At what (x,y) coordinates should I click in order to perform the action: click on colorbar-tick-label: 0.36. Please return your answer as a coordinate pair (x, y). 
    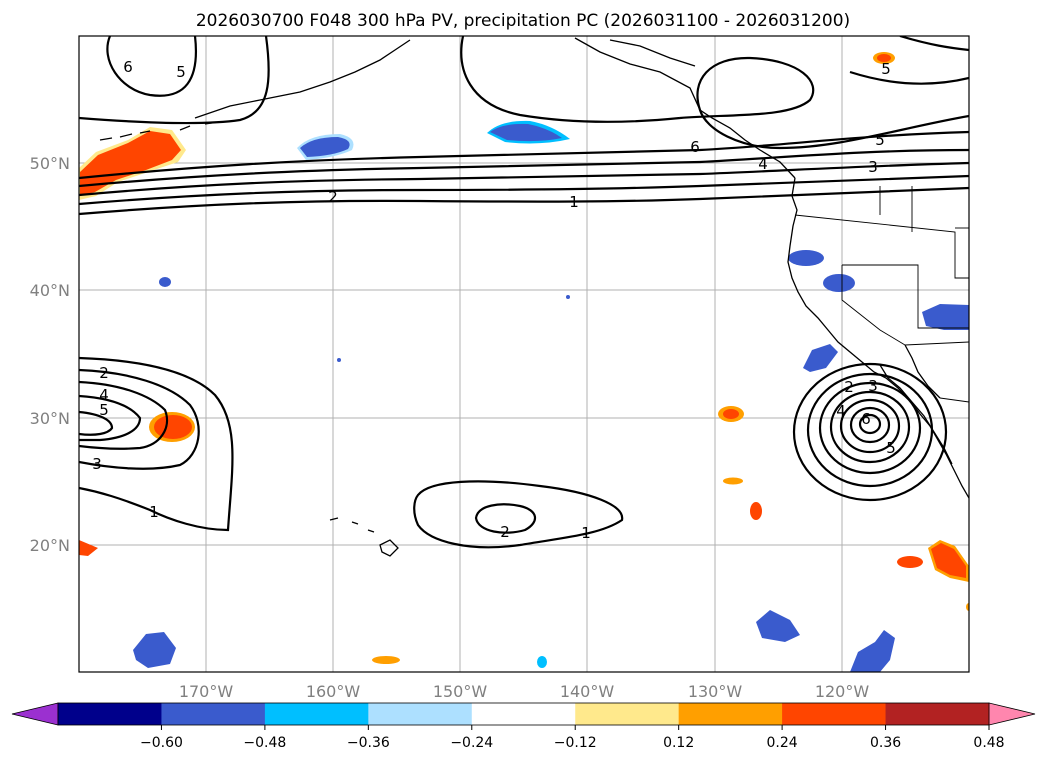
    Looking at the image, I should click on (885, 743).